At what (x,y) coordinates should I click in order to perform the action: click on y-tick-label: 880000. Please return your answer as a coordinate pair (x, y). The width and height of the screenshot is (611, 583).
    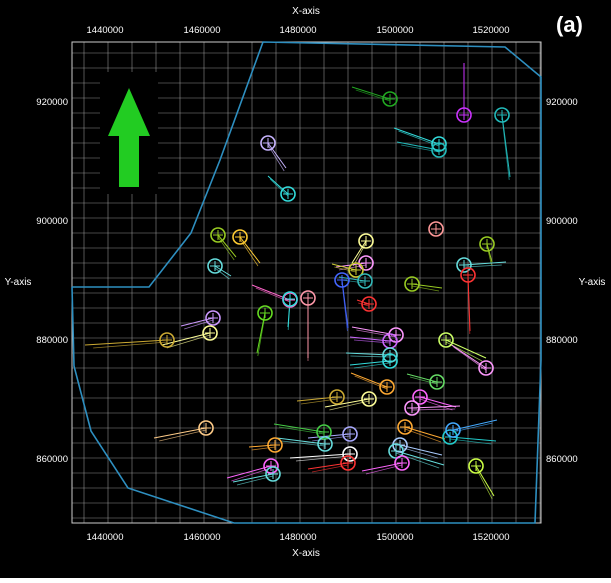
    Looking at the image, I should click on (562, 340).